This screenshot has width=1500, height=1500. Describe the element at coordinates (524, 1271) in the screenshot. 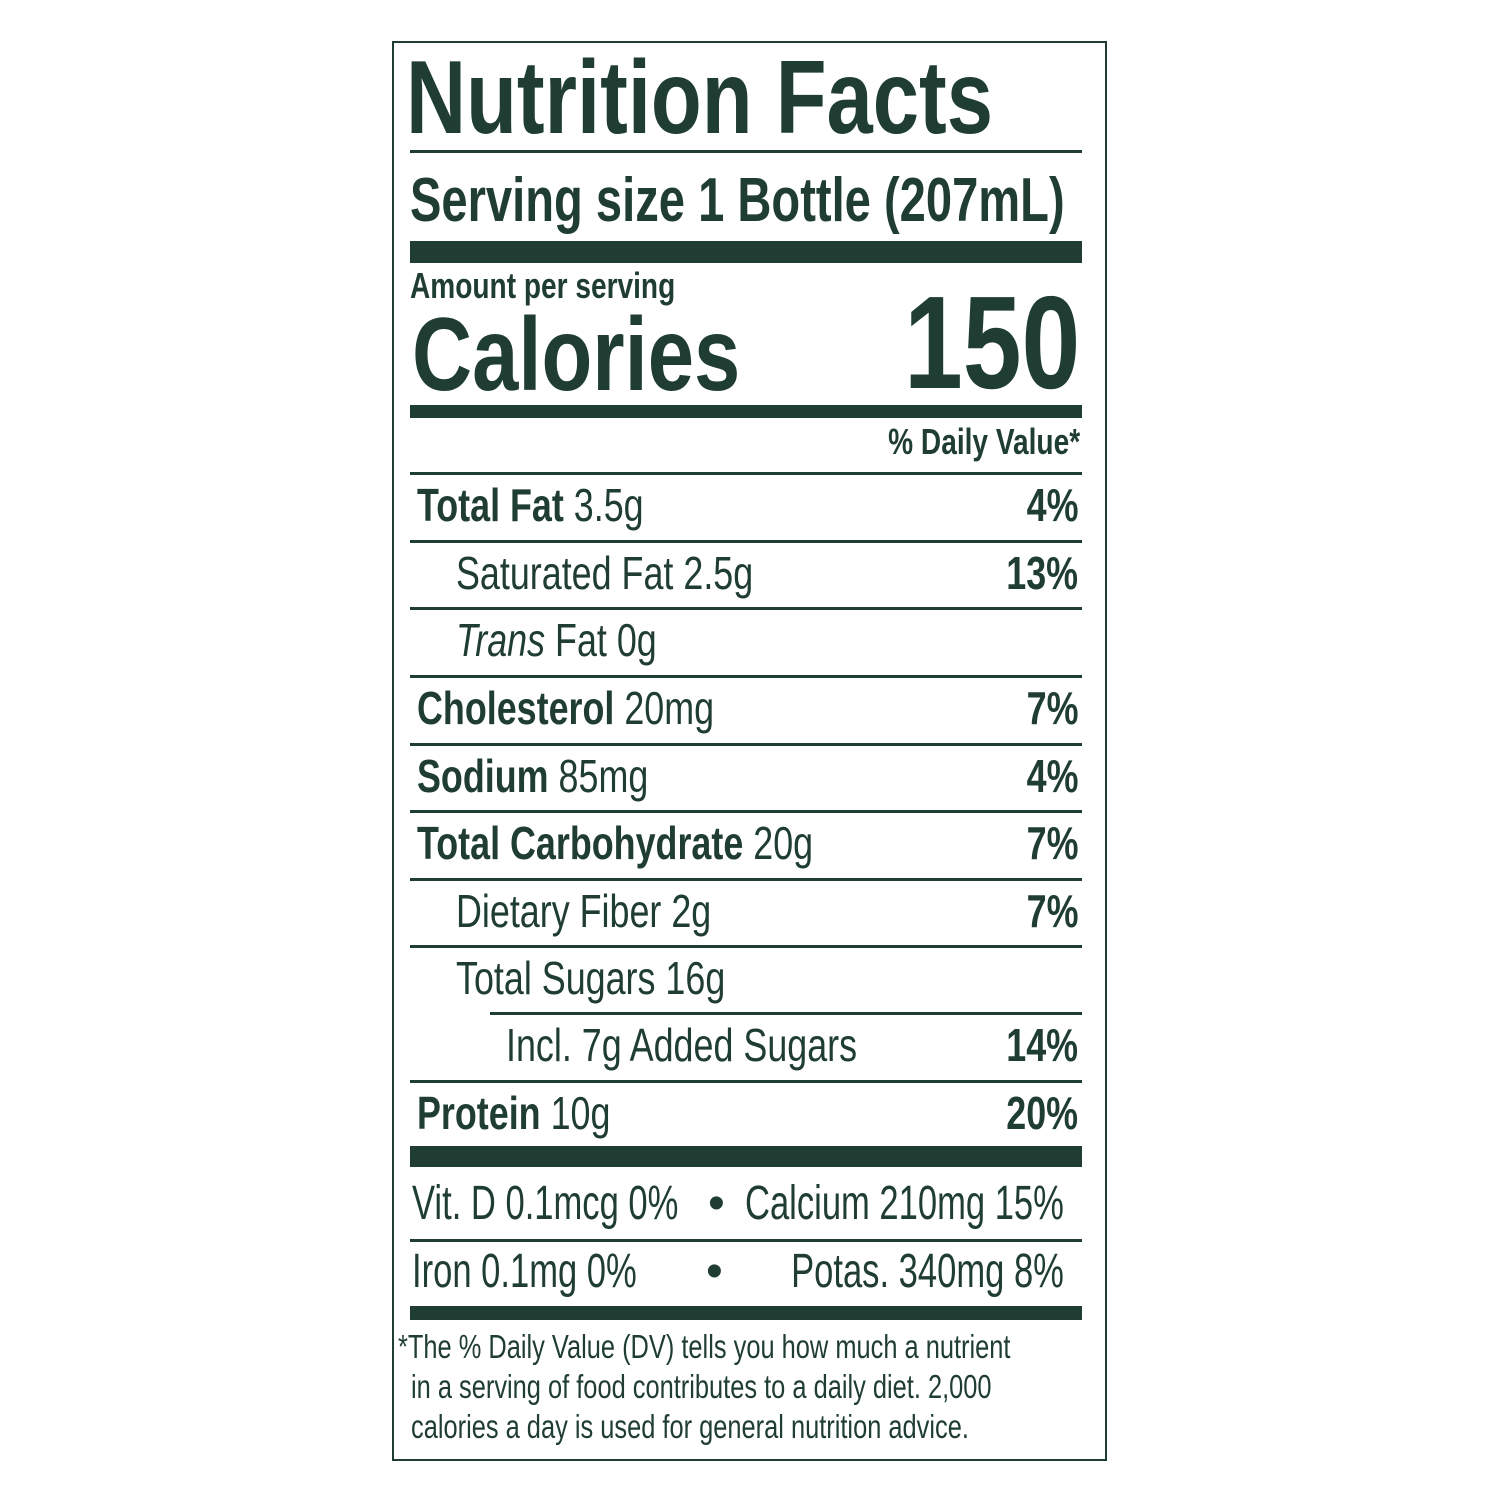

I see `iron: Iron 0.1mg 0%` at that location.